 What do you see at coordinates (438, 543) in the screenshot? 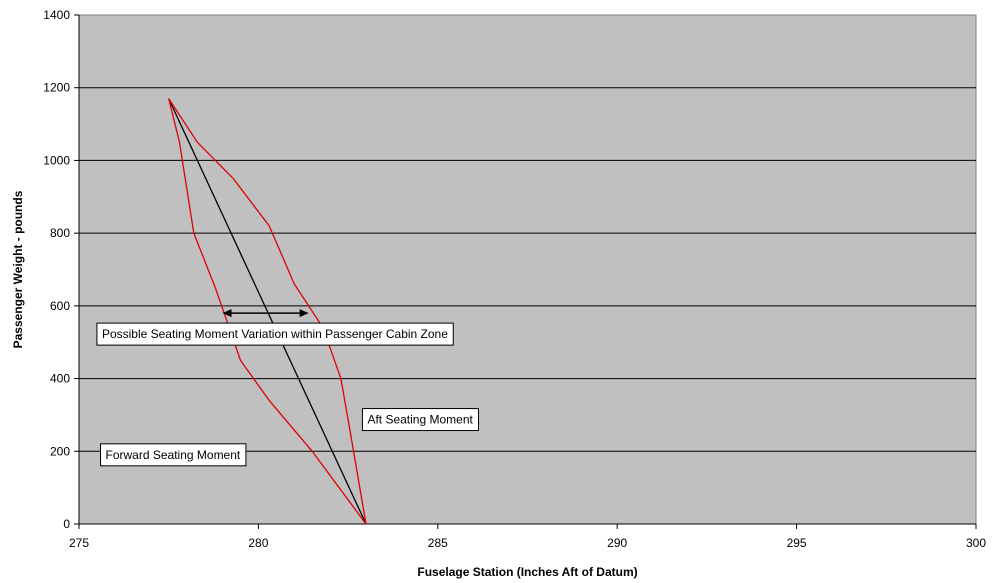
I see `x-tick-label: 285` at bounding box center [438, 543].